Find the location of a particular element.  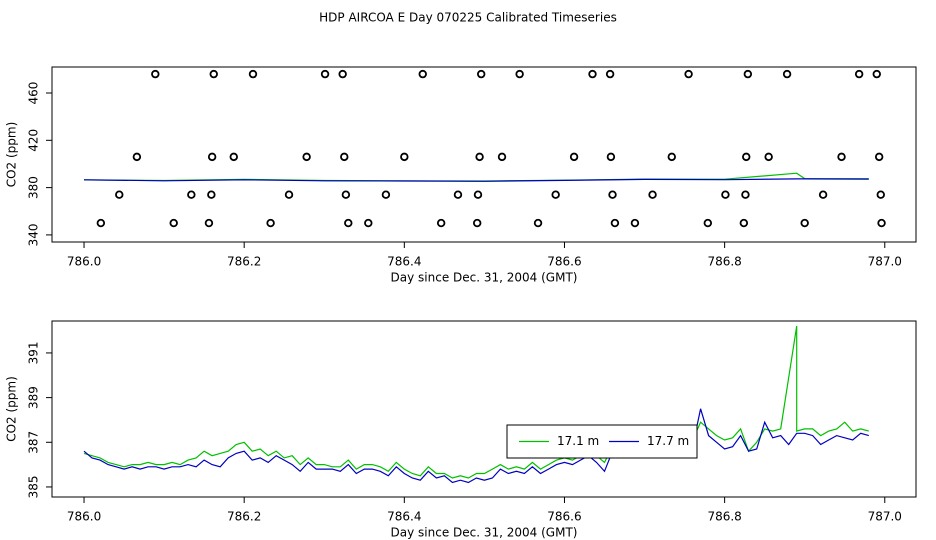

y-tick-label: 420 is located at coordinates (34, 140).